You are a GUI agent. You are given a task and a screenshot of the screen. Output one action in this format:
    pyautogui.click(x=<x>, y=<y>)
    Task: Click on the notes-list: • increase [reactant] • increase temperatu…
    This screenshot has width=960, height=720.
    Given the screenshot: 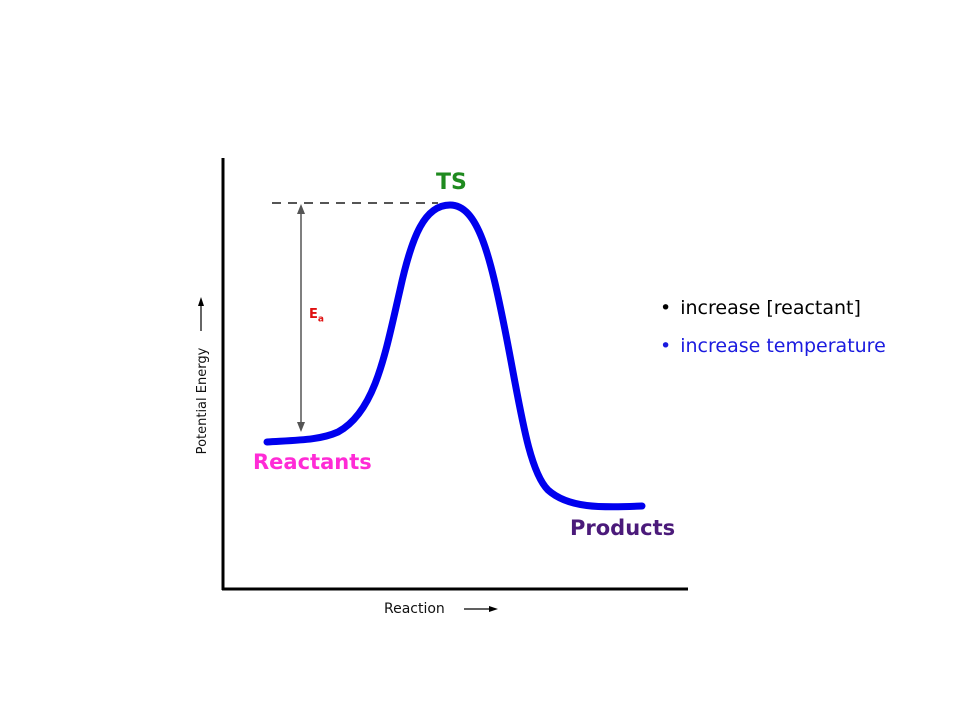 What is the action you would take?
    pyautogui.click(x=773, y=336)
    